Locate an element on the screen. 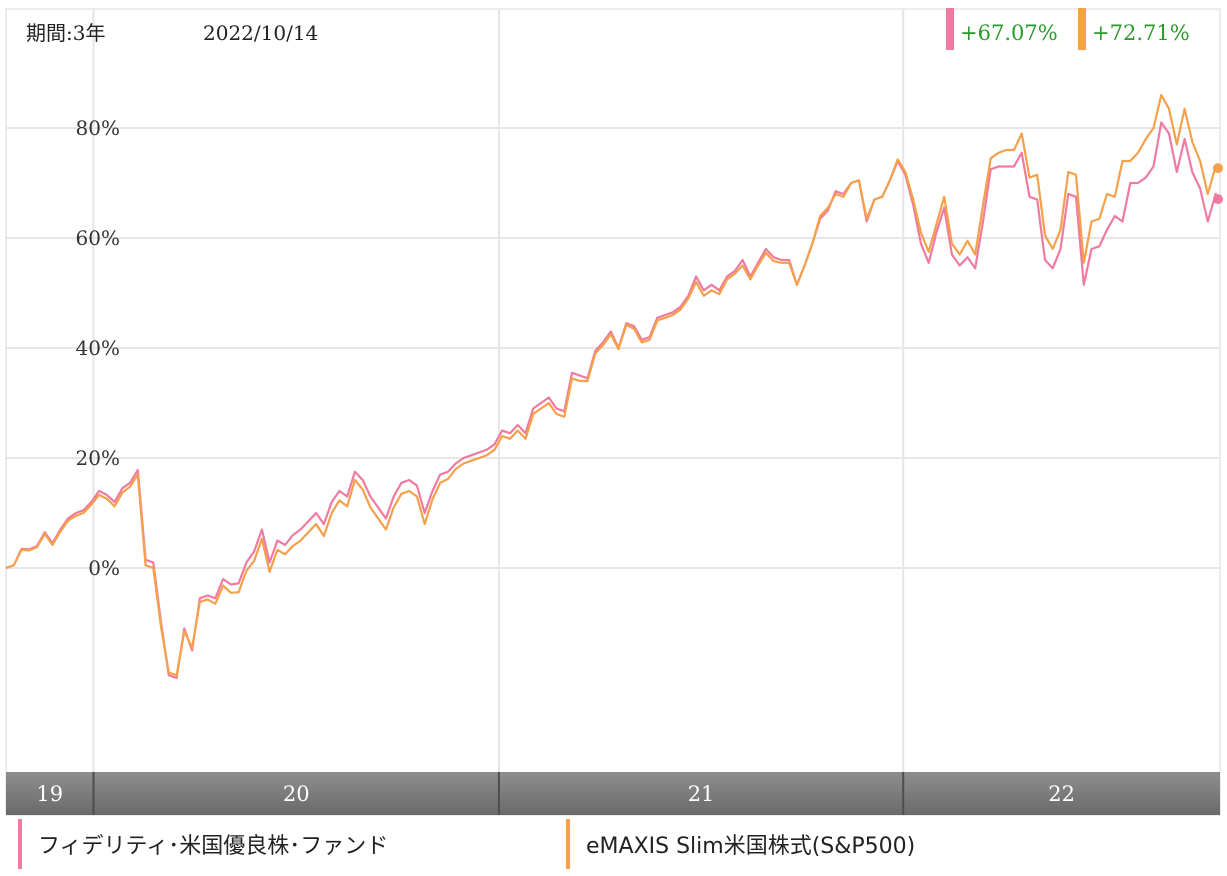 The image size is (1227, 876). axis-labels: 0% 20% 40% 60% 80% is located at coordinates (98, 348).